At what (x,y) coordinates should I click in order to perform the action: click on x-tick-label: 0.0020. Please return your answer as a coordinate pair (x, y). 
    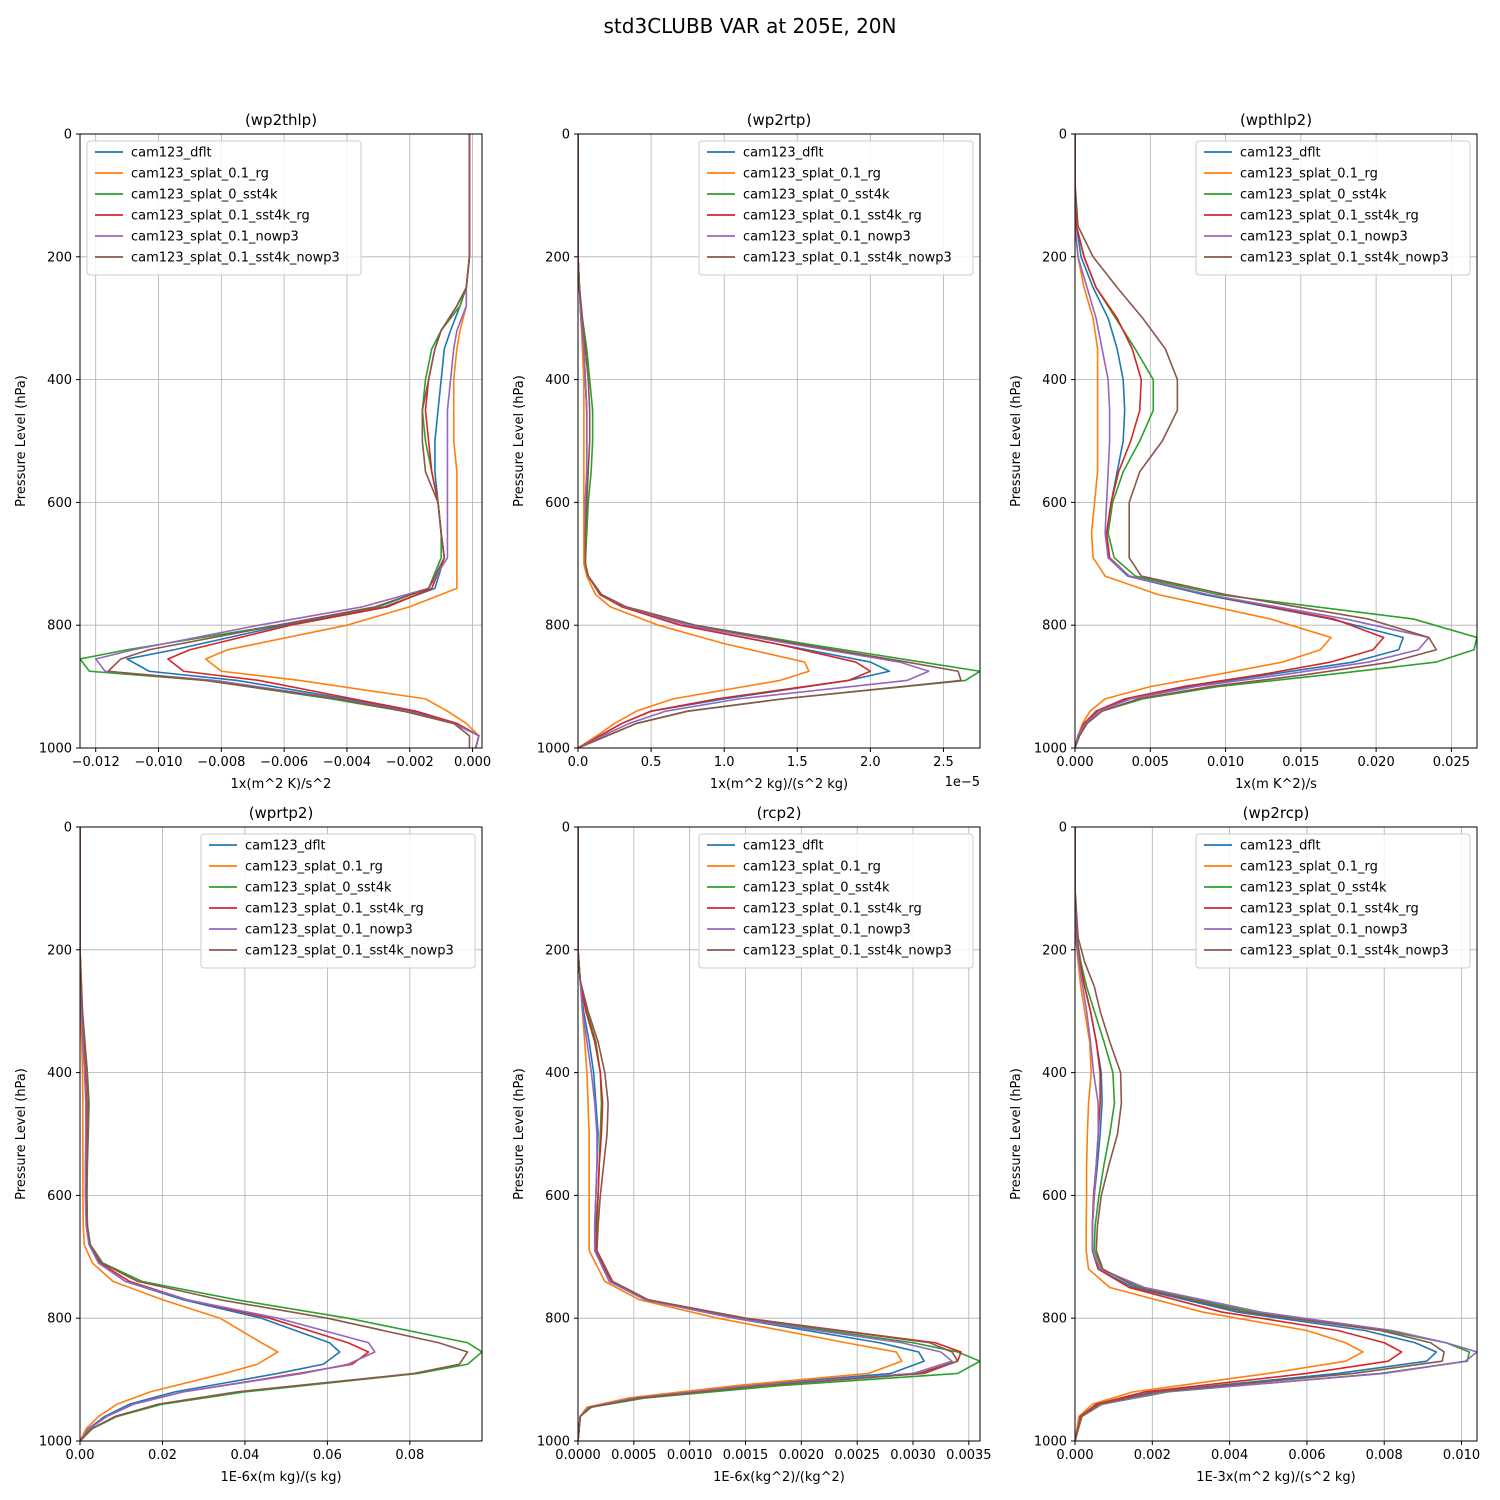
    Looking at the image, I should click on (802, 1455).